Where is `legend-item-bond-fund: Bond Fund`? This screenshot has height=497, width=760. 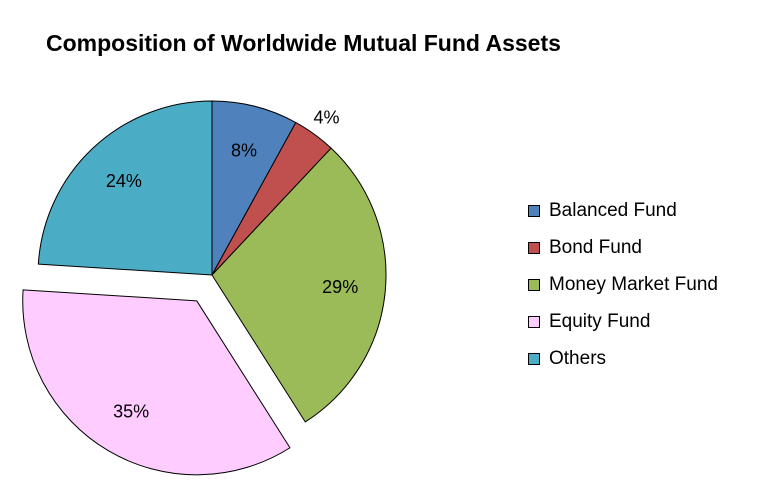
legend-item-bond-fund: Bond Fund is located at coordinates (623, 247).